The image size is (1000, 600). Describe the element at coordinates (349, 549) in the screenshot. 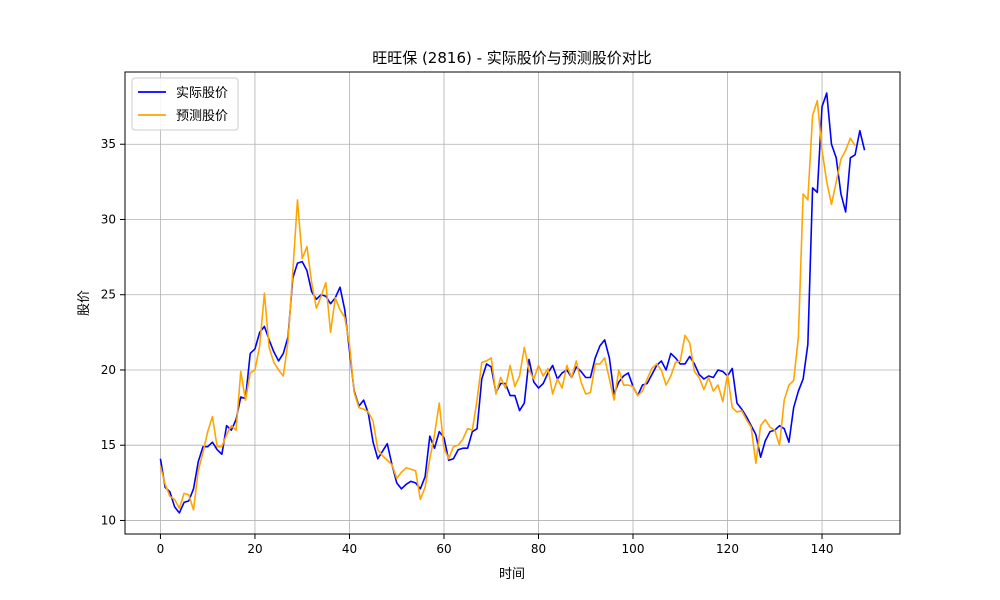

I see `x-tick-label: 40` at that location.